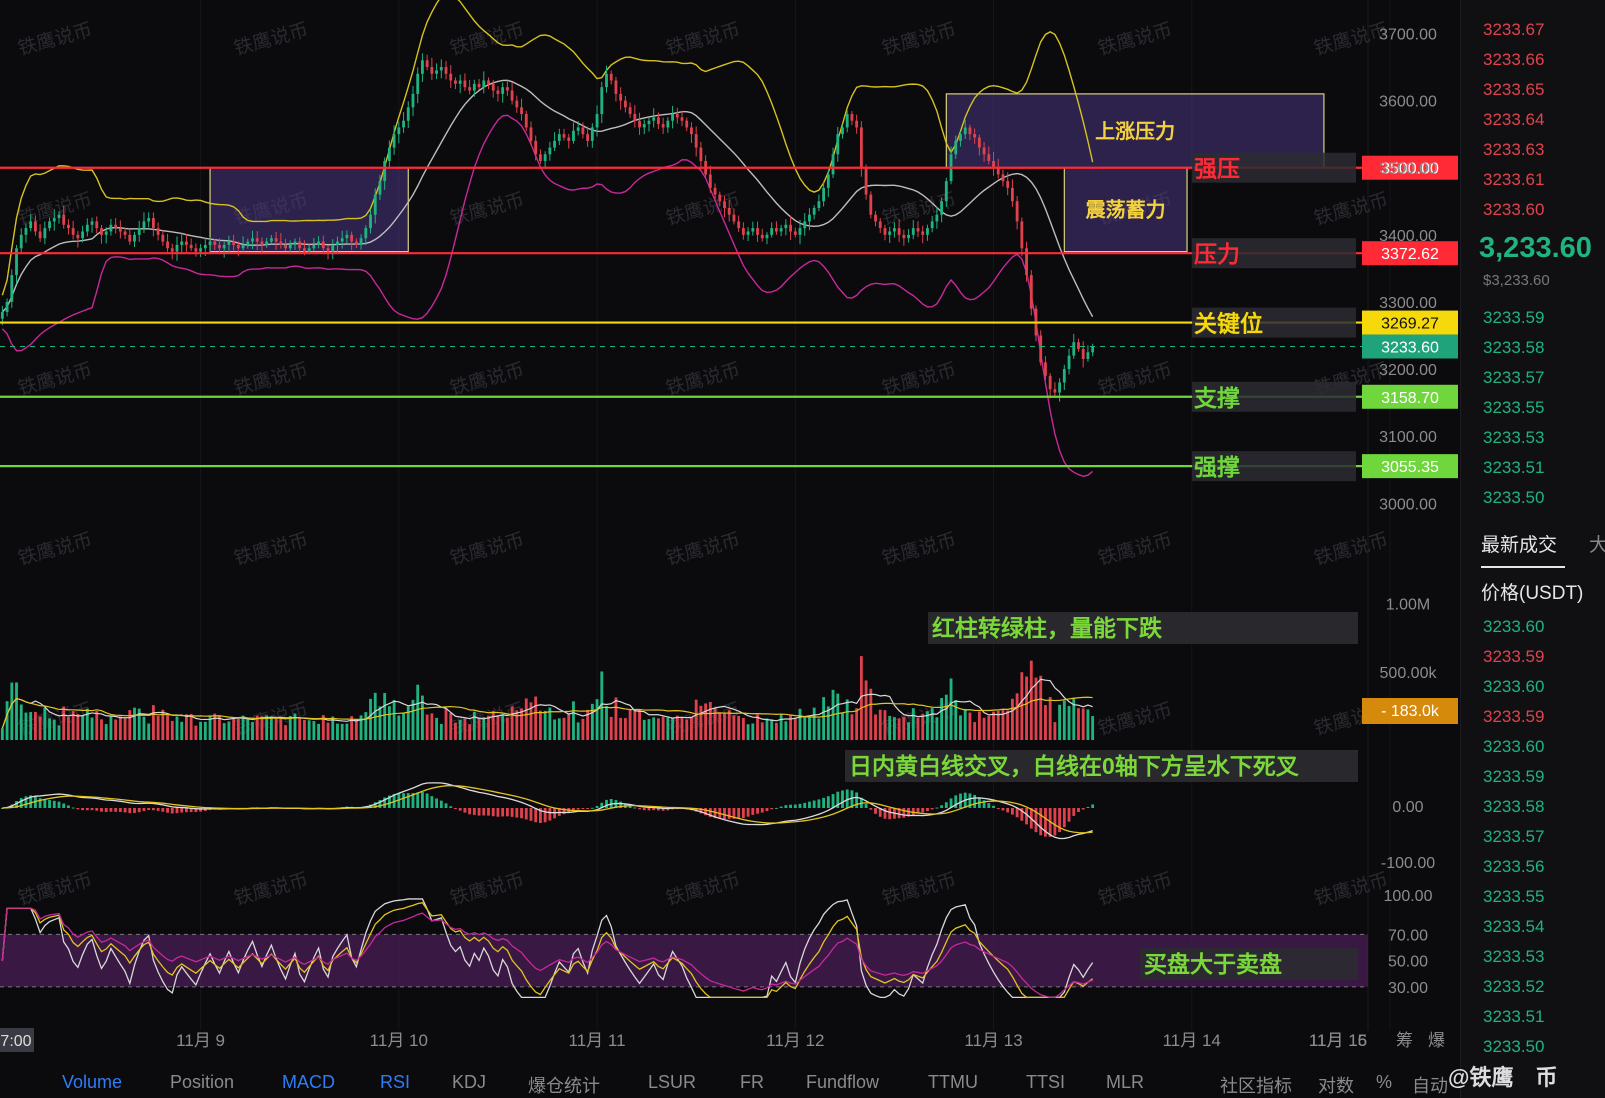  What do you see at coordinates (1514, 497) in the screenshot?
I see `bid-row: 3233.50` at bounding box center [1514, 497].